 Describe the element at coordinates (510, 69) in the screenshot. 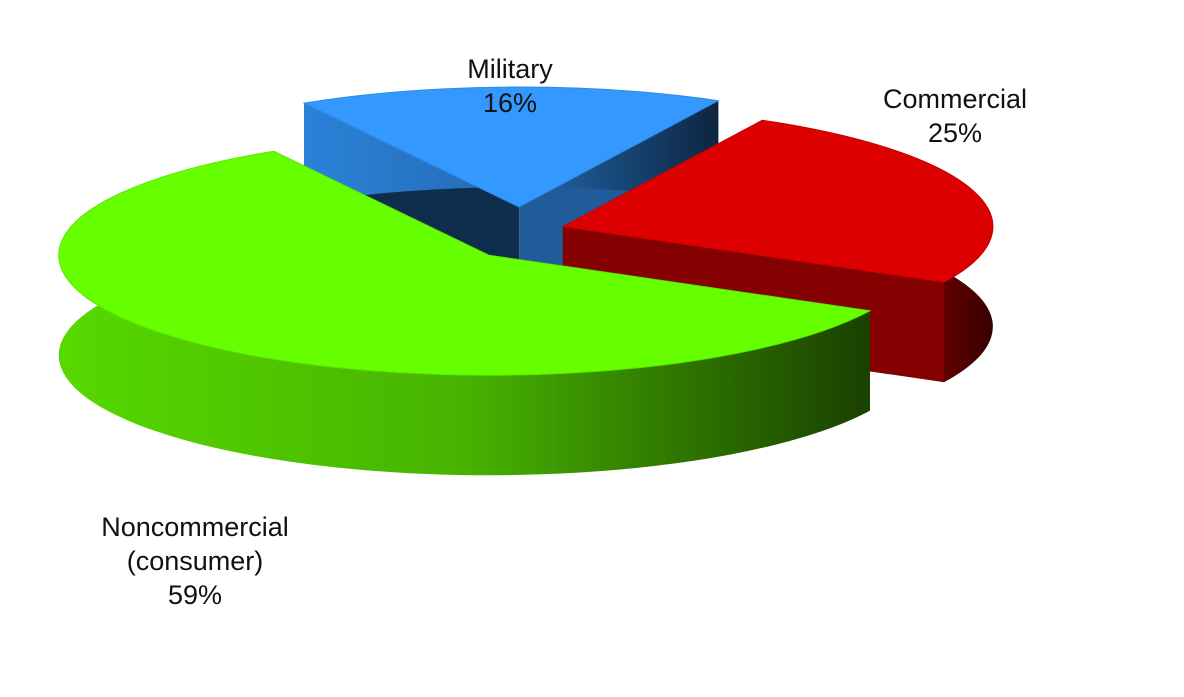

I see `category-label: Military` at that location.